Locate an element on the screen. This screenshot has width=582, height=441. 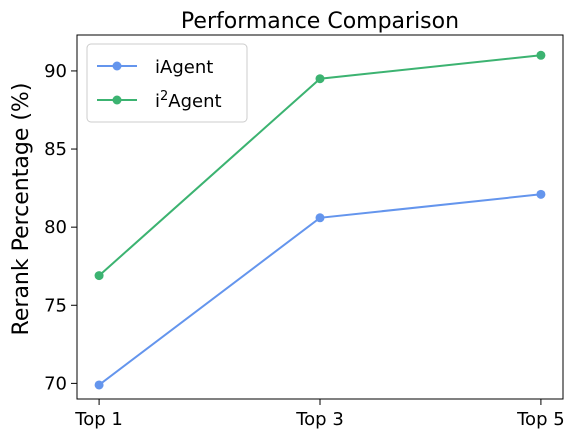
y-tick-label: 85 is located at coordinates (55, 149).